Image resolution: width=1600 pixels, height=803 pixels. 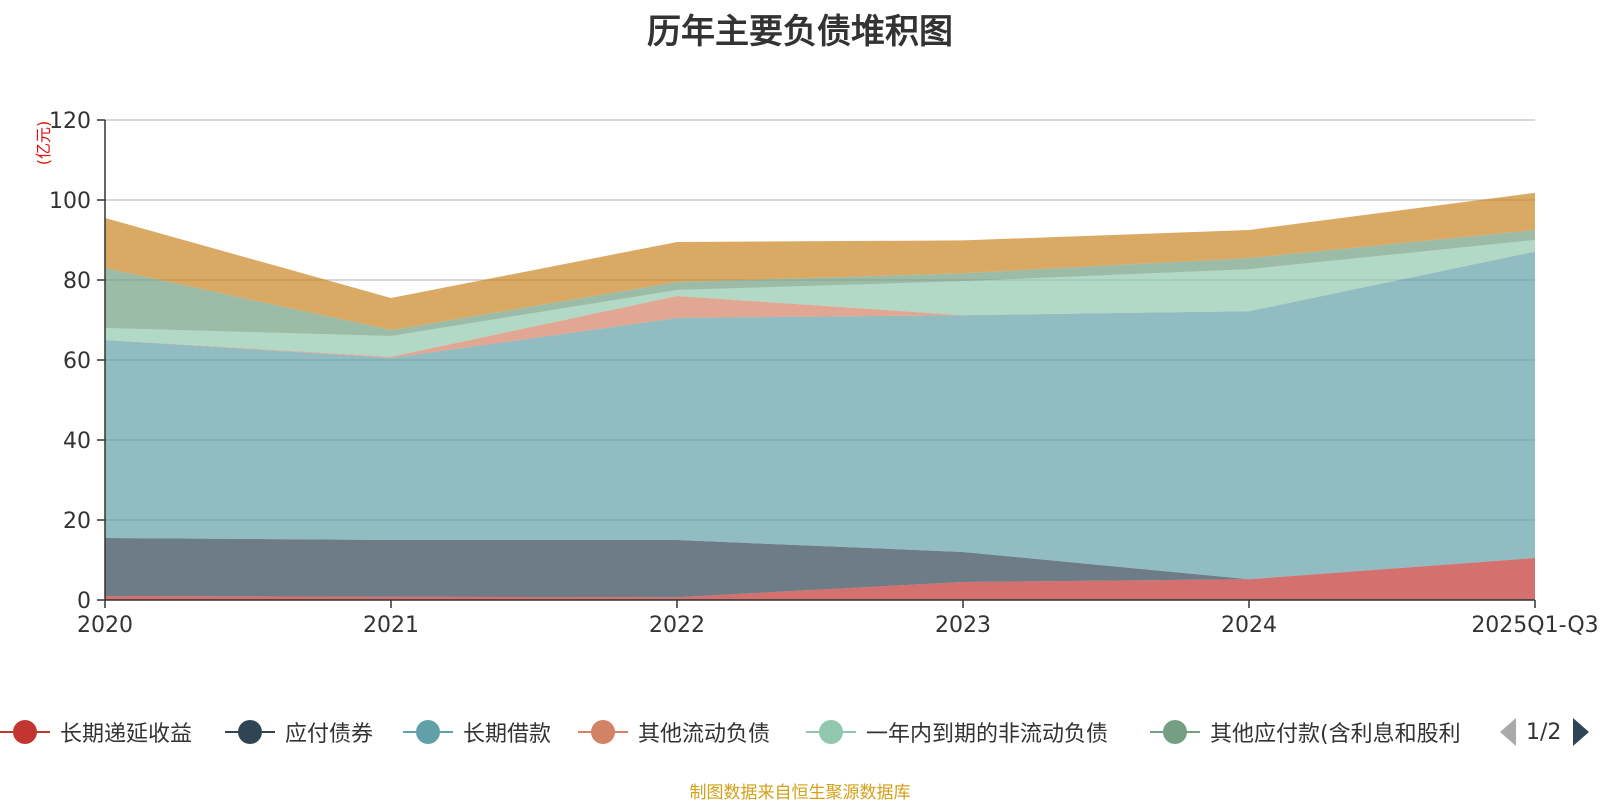 I want to click on legend-label: 其他应付款(含利息和股利, so click(x=1335, y=734).